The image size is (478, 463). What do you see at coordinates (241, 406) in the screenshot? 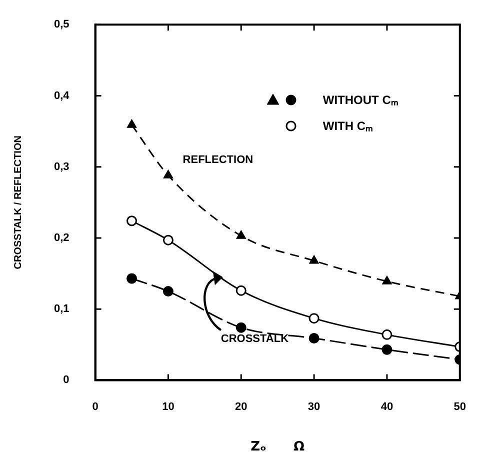
I see `x-tick-label: 20` at bounding box center [241, 406].